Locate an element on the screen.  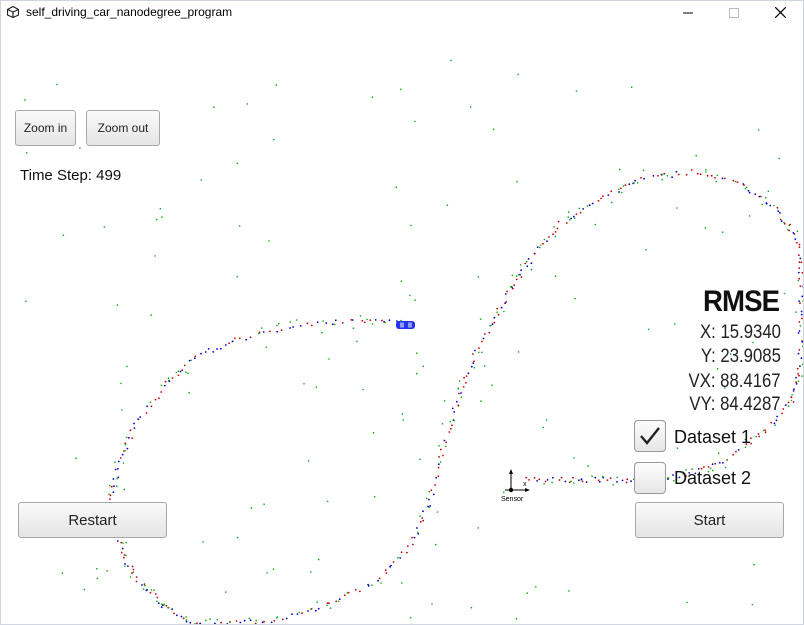
zoom-out-button: Zoom out is located at coordinates (123, 128).